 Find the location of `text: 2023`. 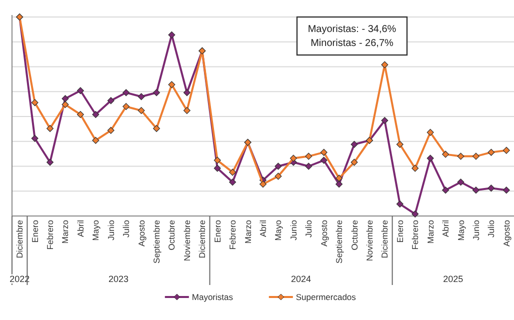

text: 2023 is located at coordinates (118, 279).